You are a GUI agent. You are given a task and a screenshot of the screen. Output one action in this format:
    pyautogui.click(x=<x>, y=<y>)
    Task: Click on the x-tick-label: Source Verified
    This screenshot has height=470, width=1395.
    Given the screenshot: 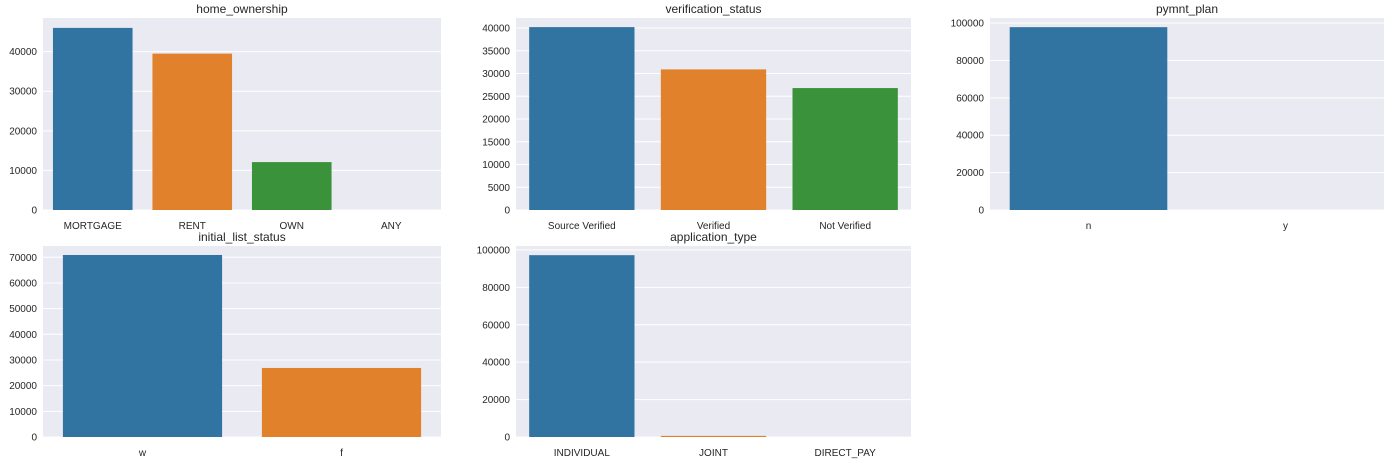 What is the action you would take?
    pyautogui.click(x=582, y=226)
    